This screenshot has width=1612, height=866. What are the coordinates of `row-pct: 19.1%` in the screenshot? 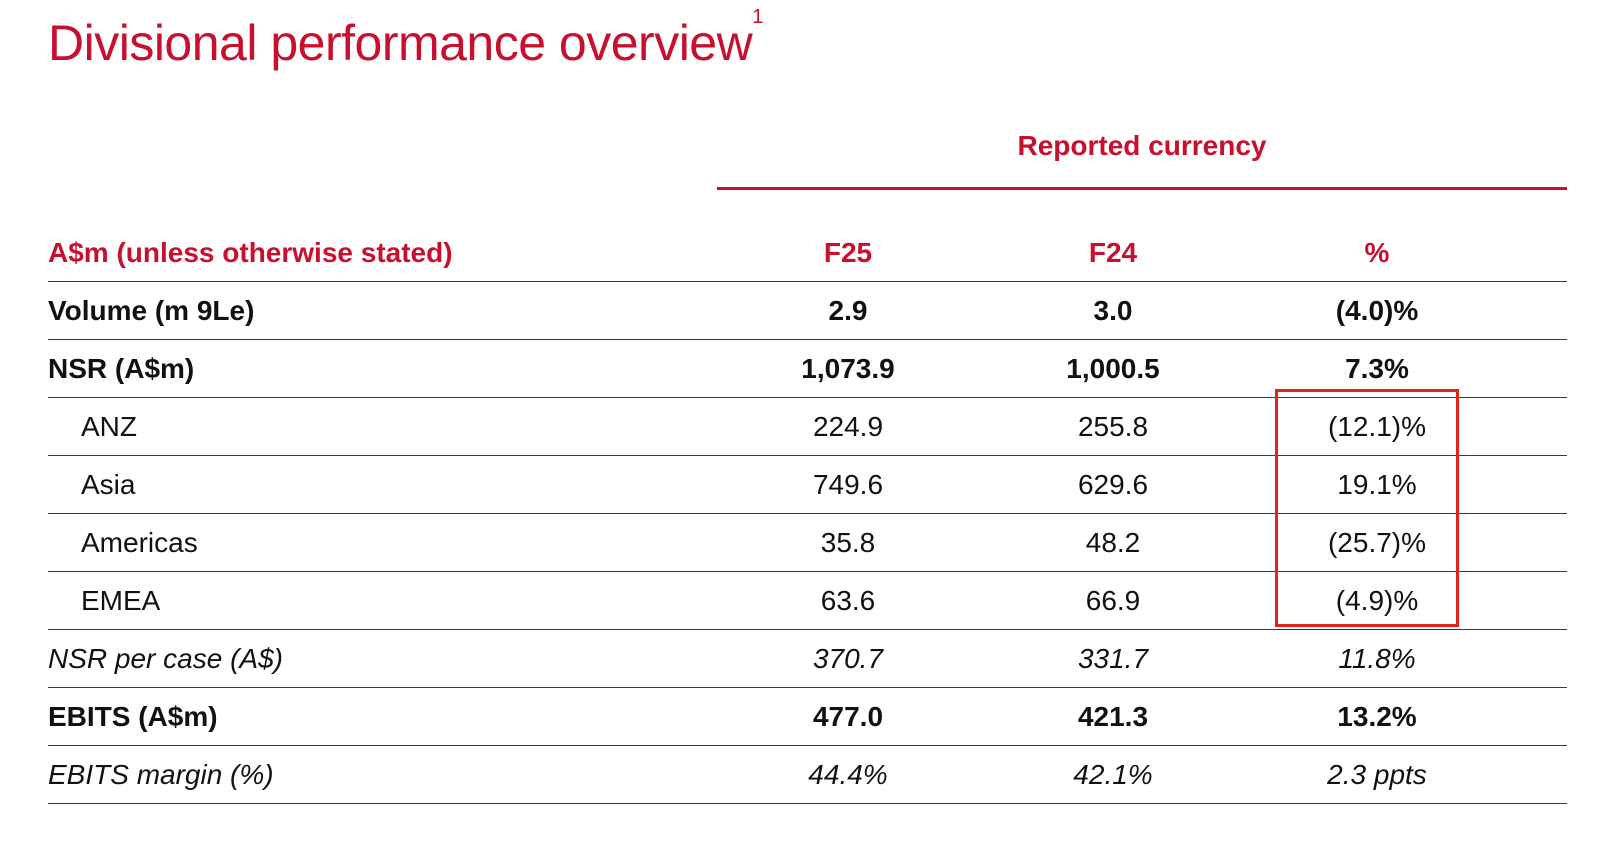 It's located at (1377, 484).